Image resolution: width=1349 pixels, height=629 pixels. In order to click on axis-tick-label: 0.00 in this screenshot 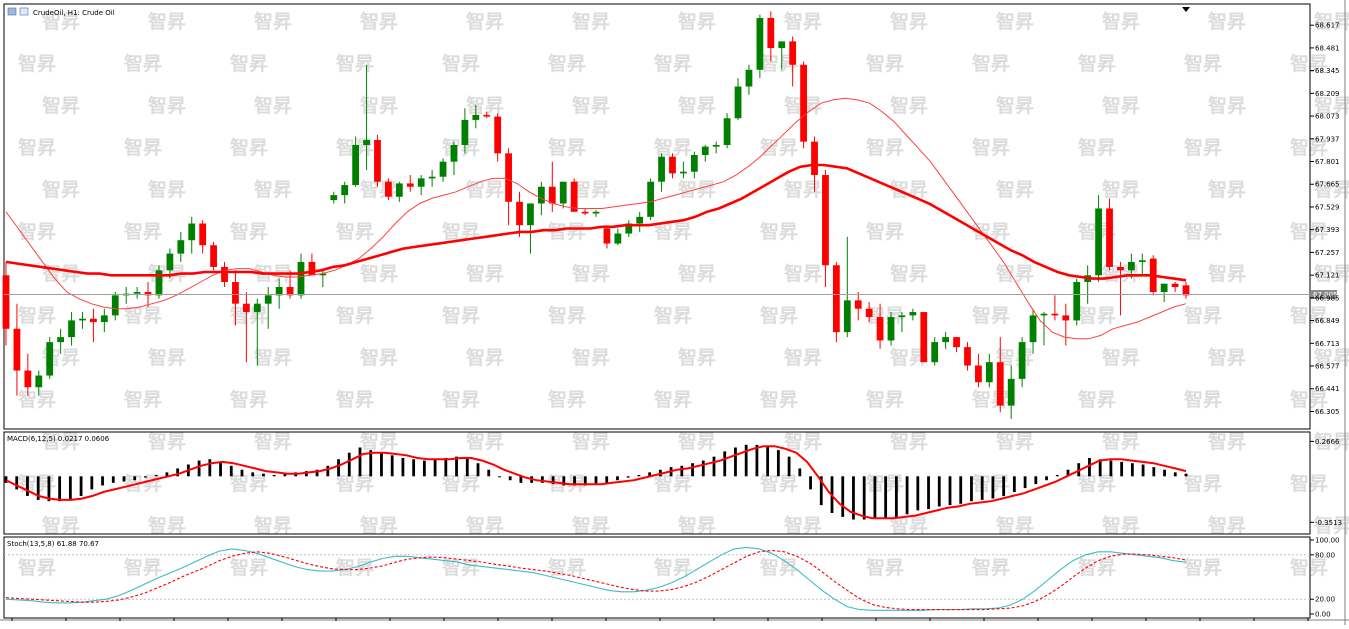, I will do `click(1323, 615)`.